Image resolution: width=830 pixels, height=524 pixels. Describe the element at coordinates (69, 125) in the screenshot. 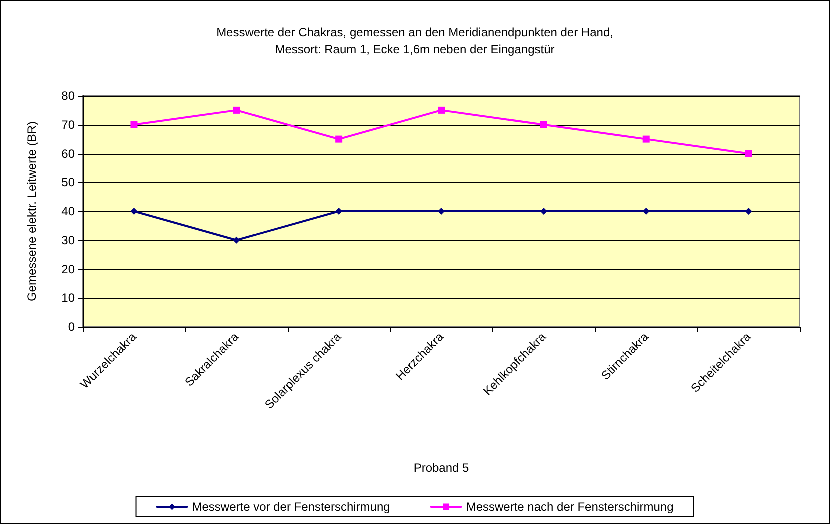

I see `y-tick-label: 70` at that location.